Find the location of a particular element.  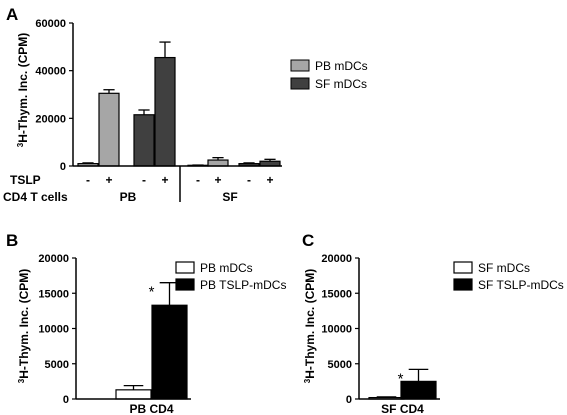

panel-a-group-pb: PB is located at coordinates (128, 197).